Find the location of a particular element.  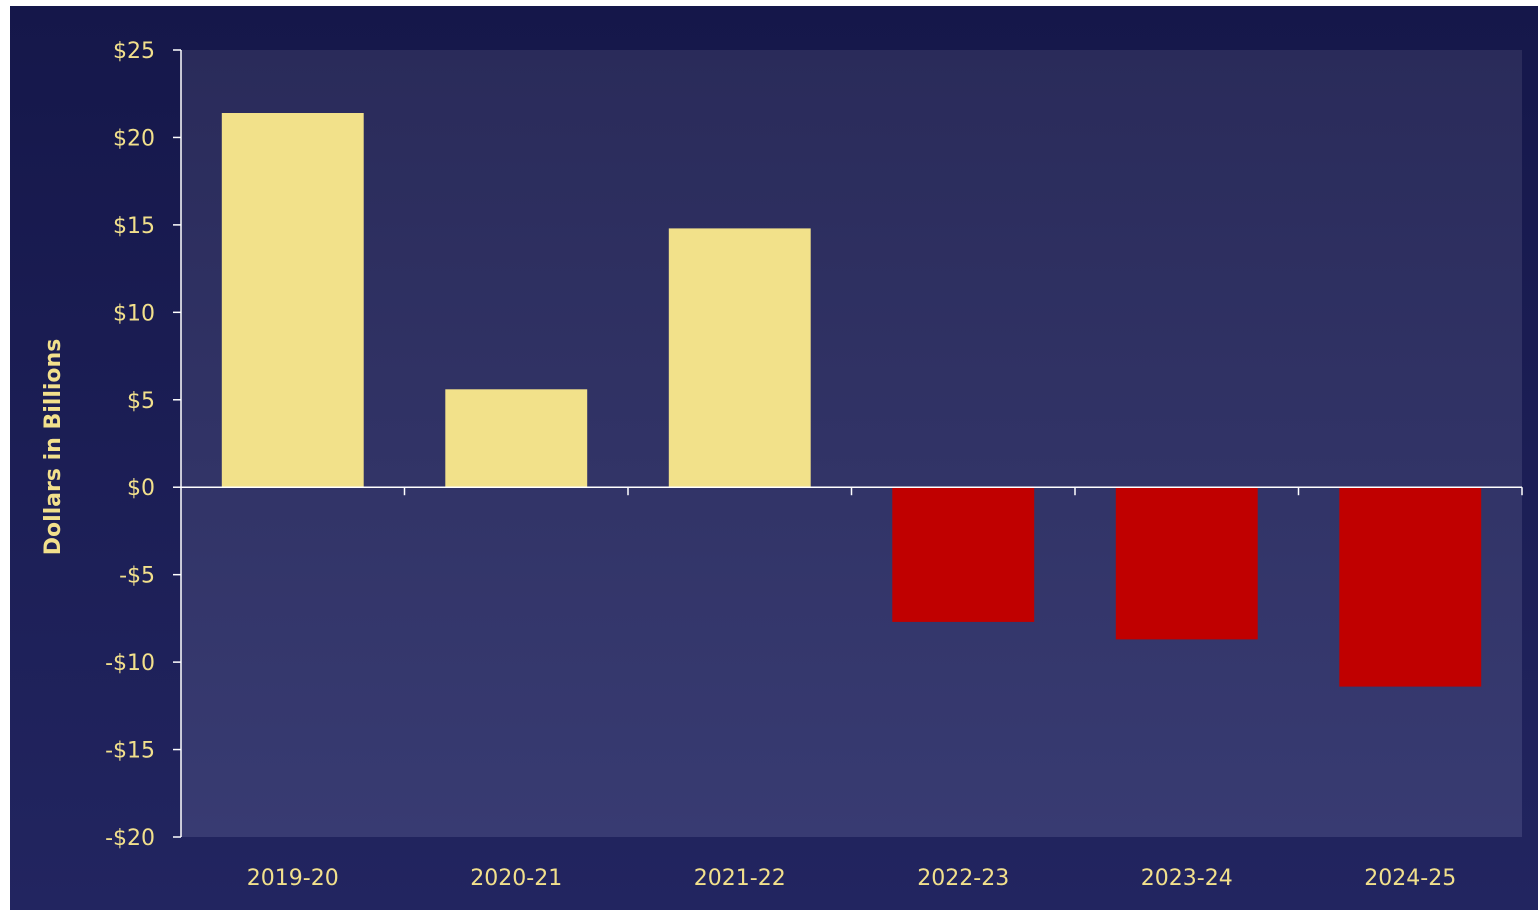

y-tick-label: -$5 is located at coordinates (137, 576).